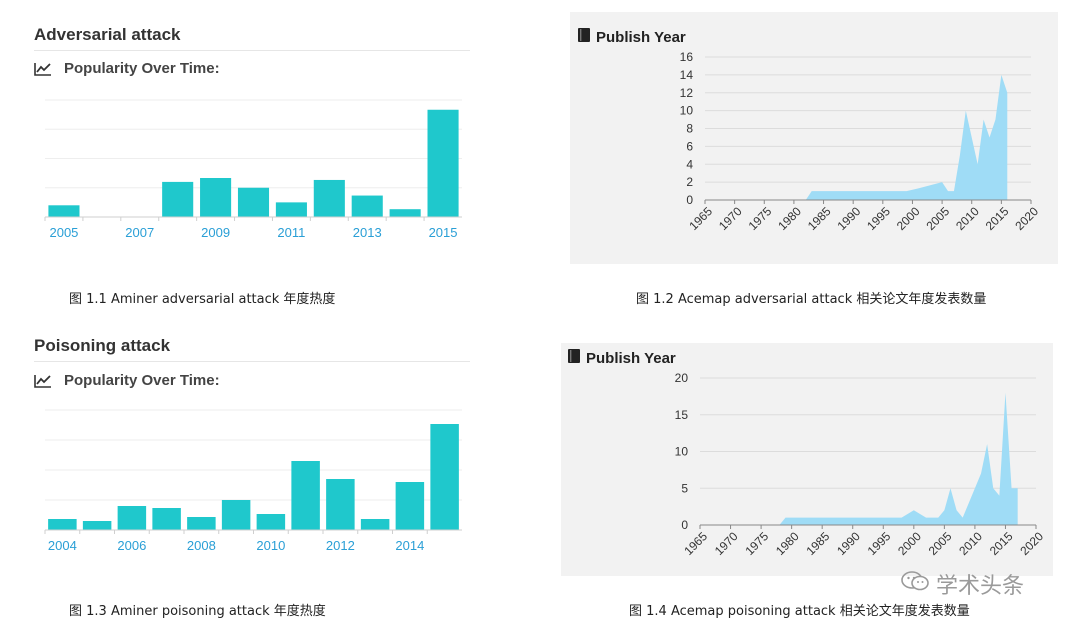 The height and width of the screenshot is (631, 1080). Describe the element at coordinates (980, 586) in the screenshot. I see `watermark-text: 学术头条` at that location.